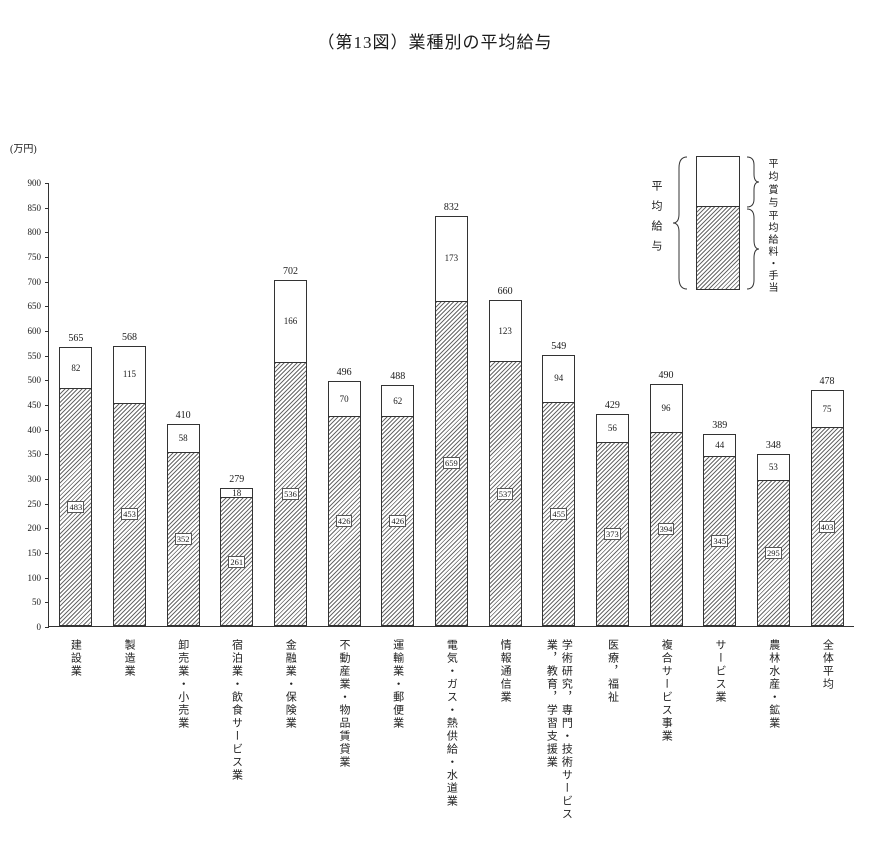  I want to click on bar-10: 549 94 455, so click(559, 483).